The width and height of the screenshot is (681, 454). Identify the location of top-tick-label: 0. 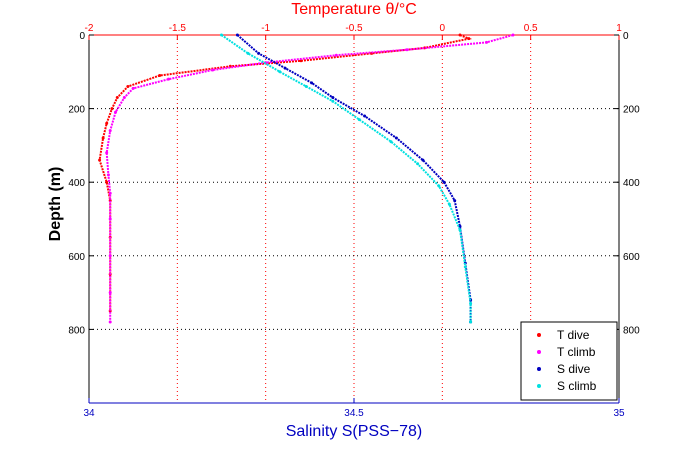
(443, 28).